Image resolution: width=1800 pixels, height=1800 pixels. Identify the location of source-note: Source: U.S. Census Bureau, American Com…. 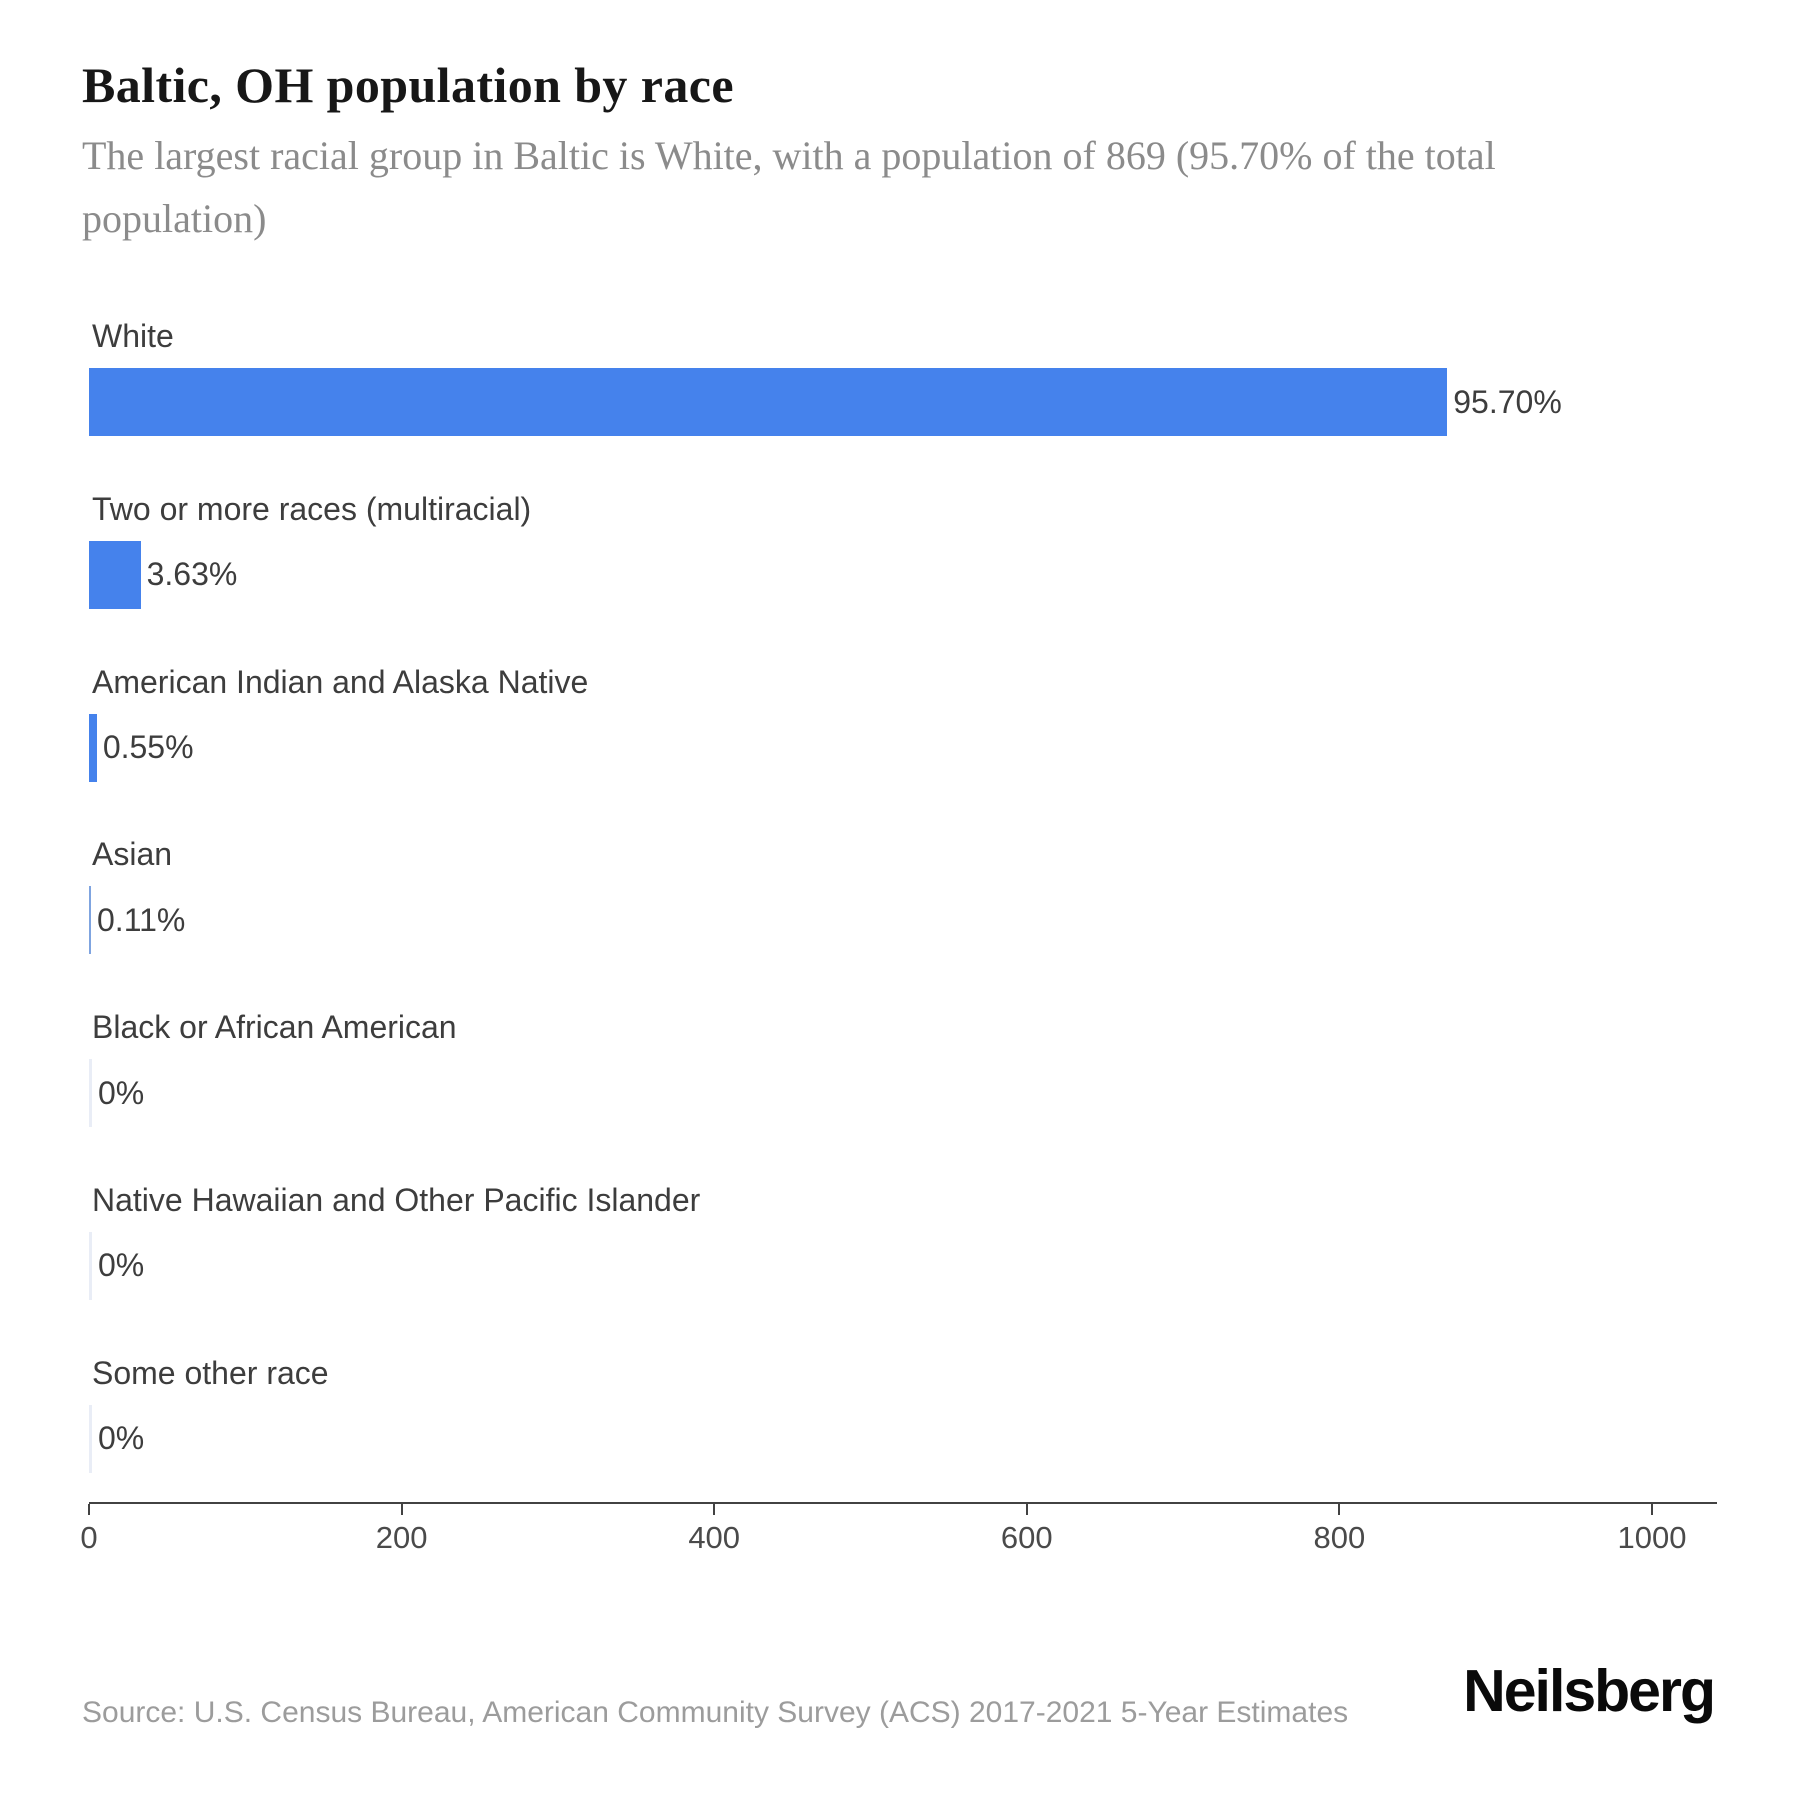
(715, 1712).